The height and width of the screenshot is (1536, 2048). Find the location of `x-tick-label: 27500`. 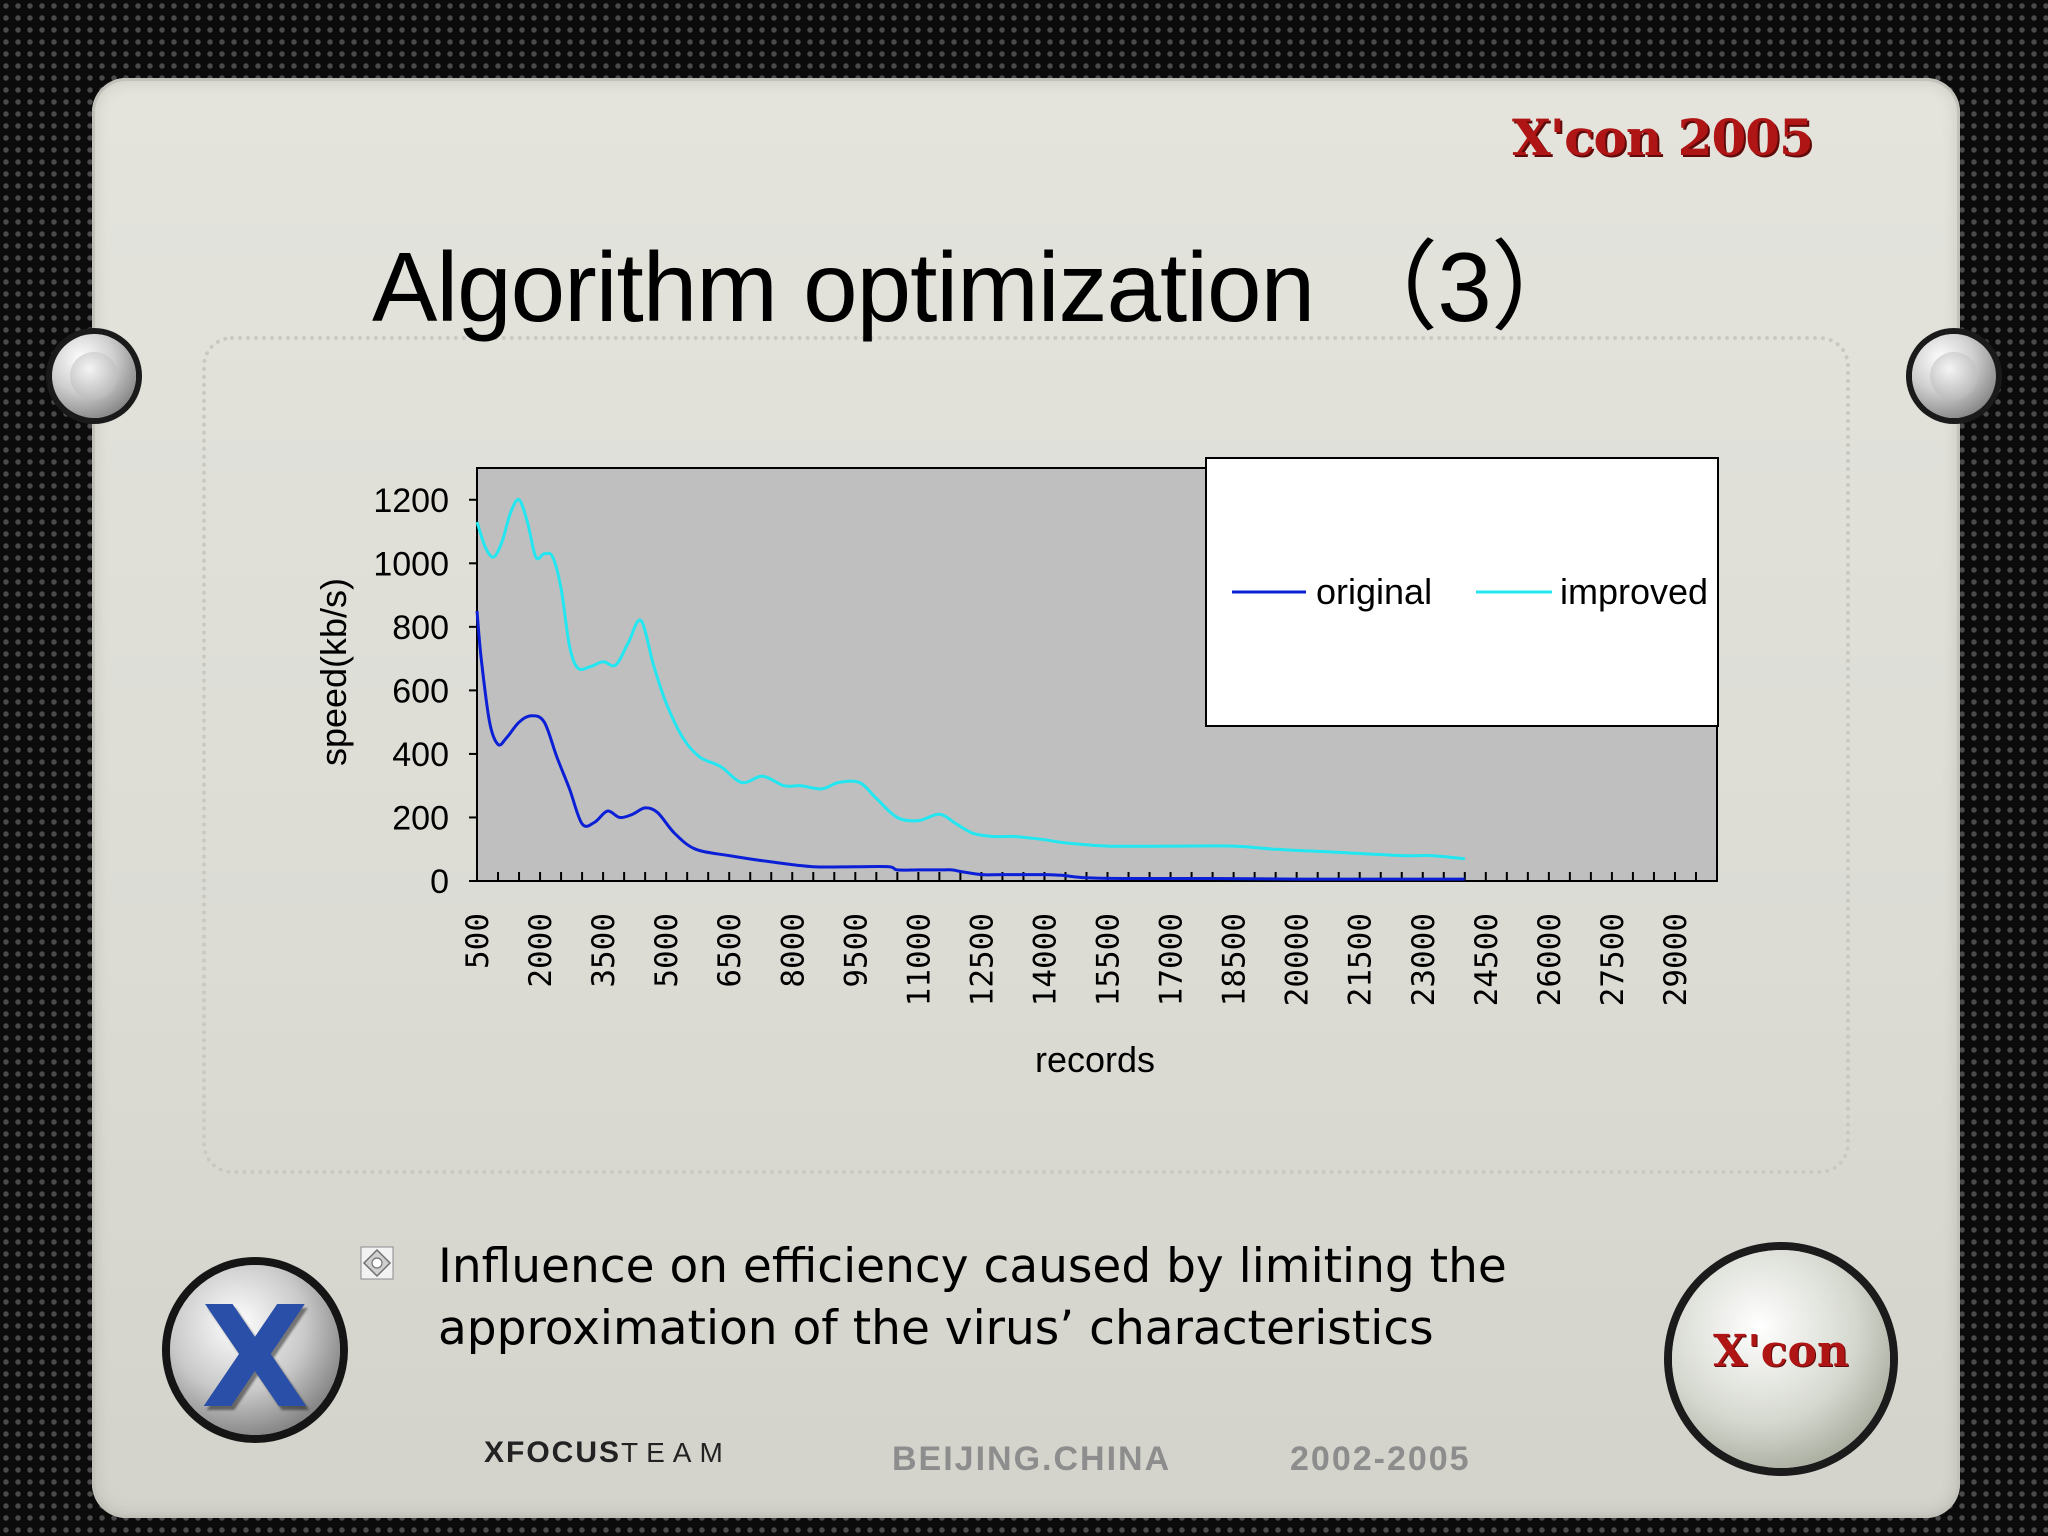

x-tick-label: 27500 is located at coordinates (1613, 959).